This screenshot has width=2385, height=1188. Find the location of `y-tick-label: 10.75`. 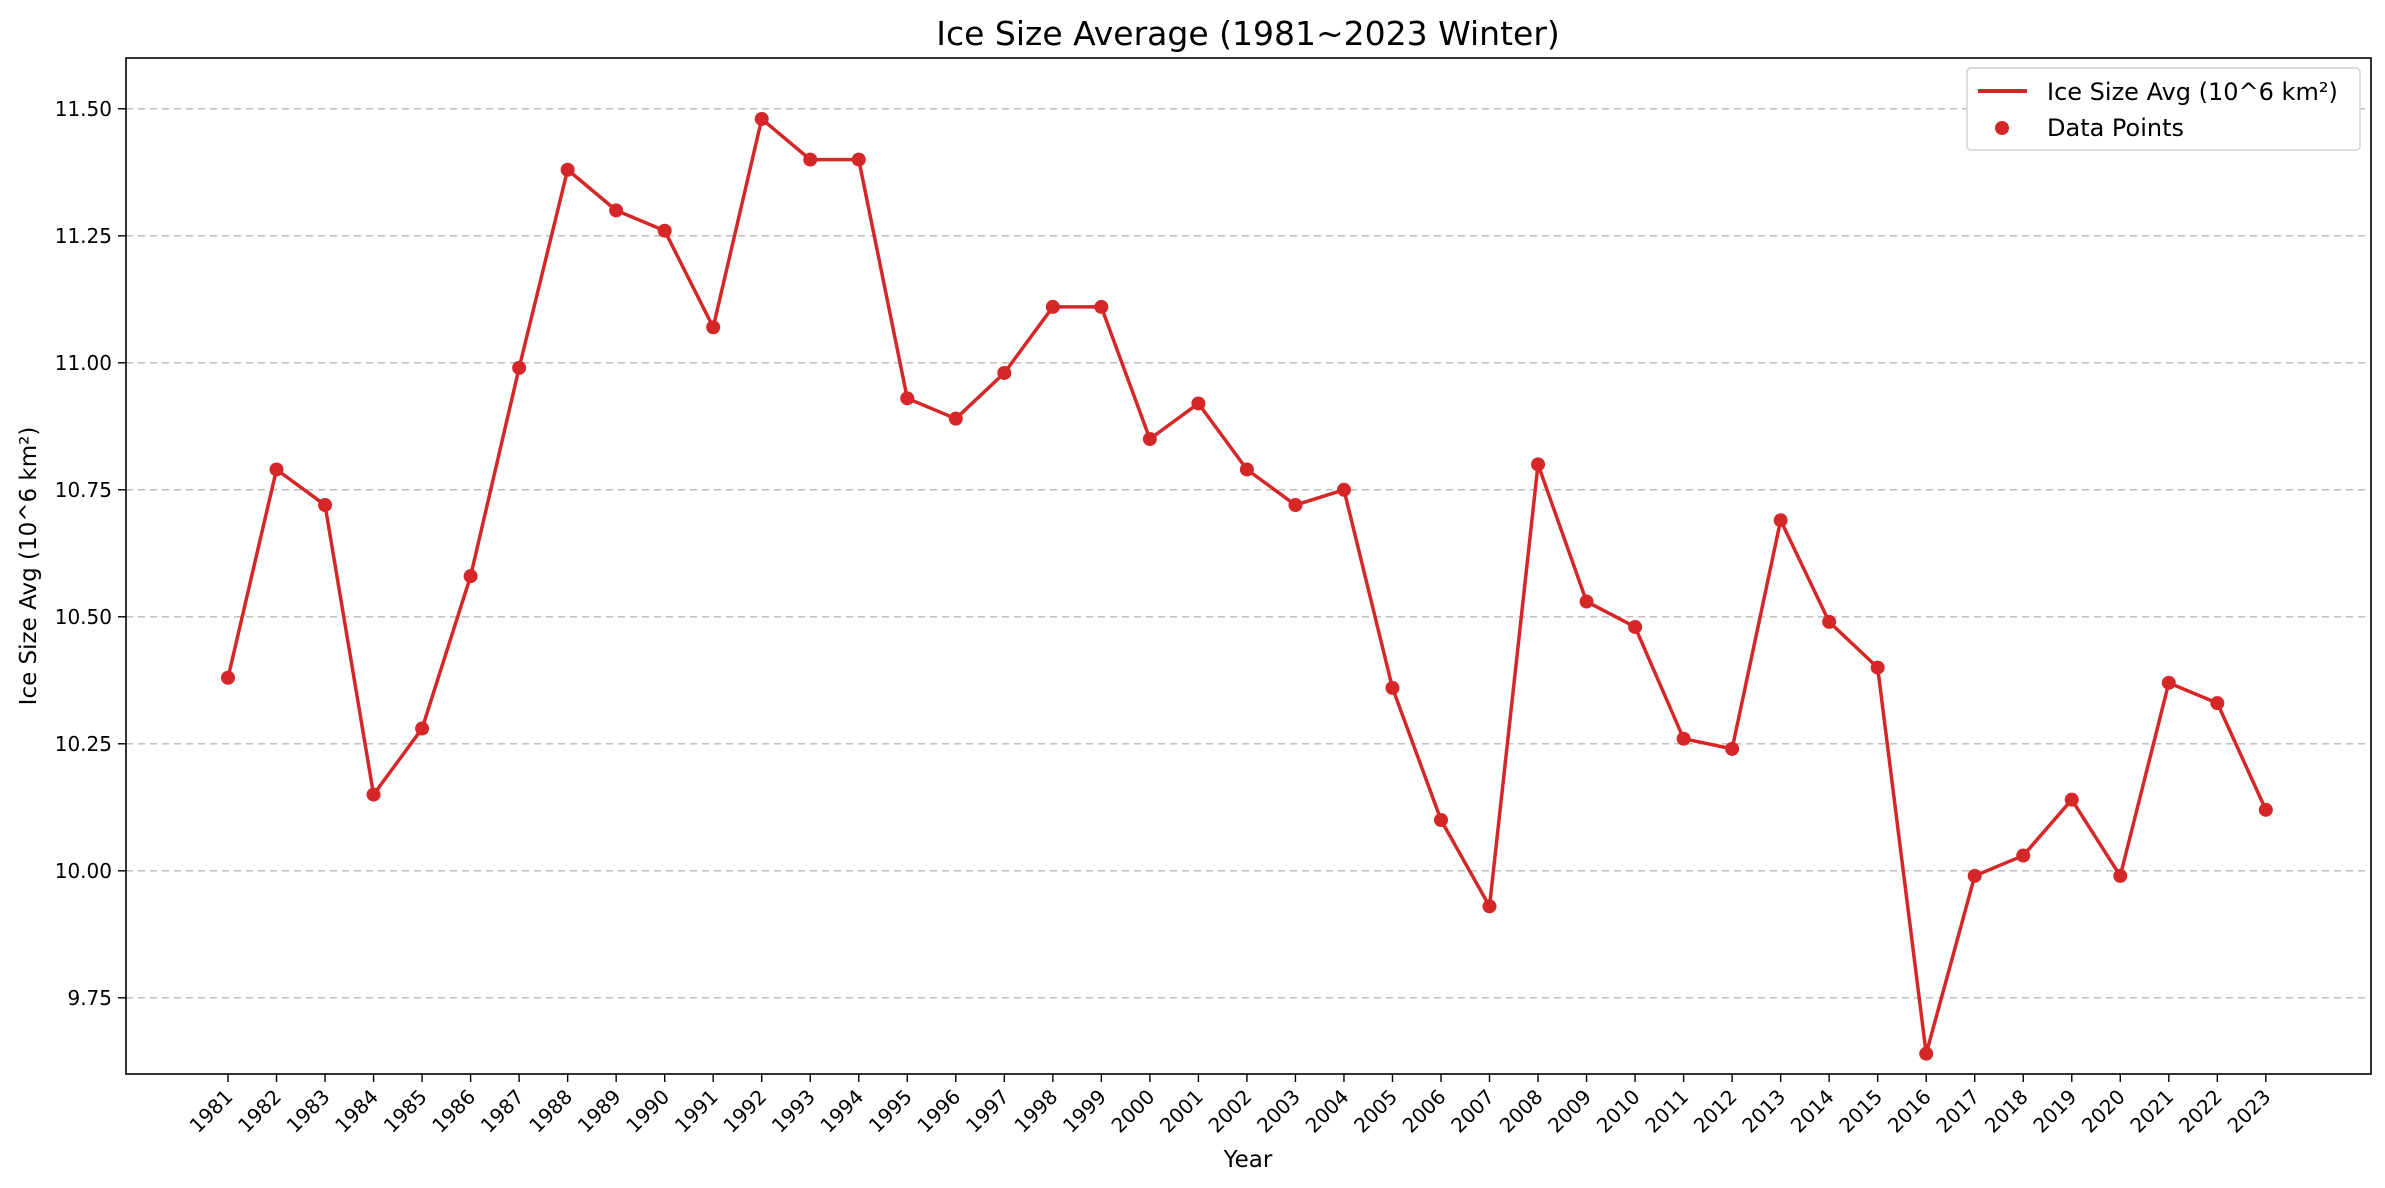

y-tick-label: 10.75 is located at coordinates (83, 490).